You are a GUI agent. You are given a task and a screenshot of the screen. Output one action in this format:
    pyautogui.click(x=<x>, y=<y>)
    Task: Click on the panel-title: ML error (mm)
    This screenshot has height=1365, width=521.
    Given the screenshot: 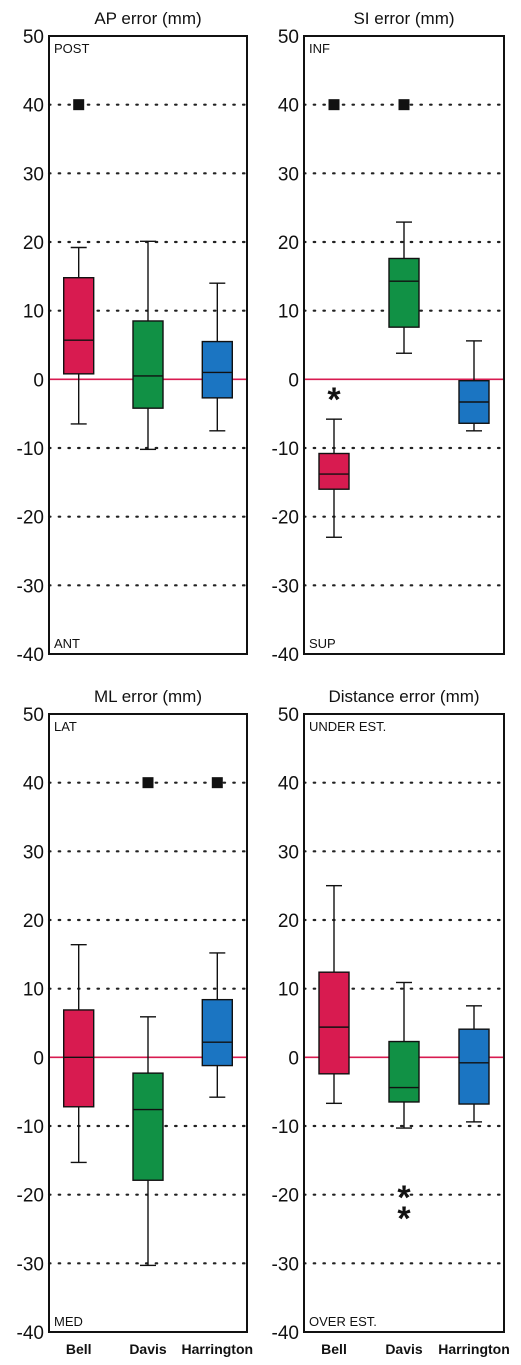 What is the action you would take?
    pyautogui.click(x=148, y=696)
    